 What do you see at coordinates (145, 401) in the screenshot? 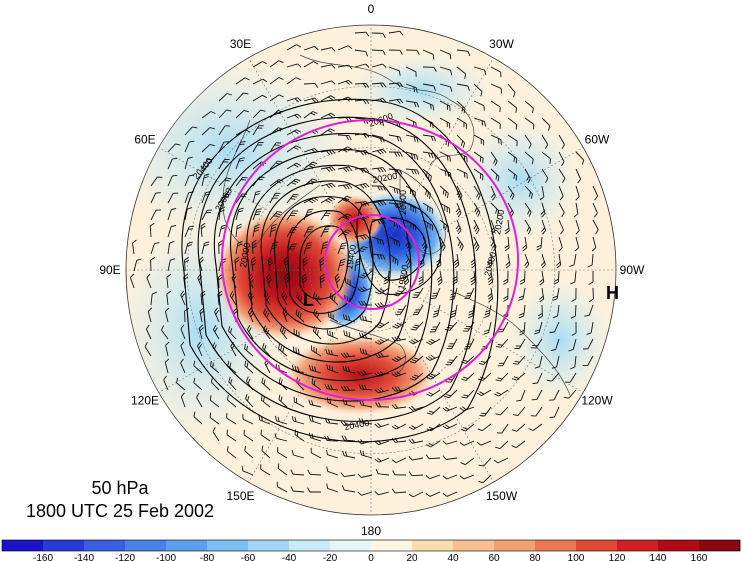
I see `longitude-label: 120E` at bounding box center [145, 401].